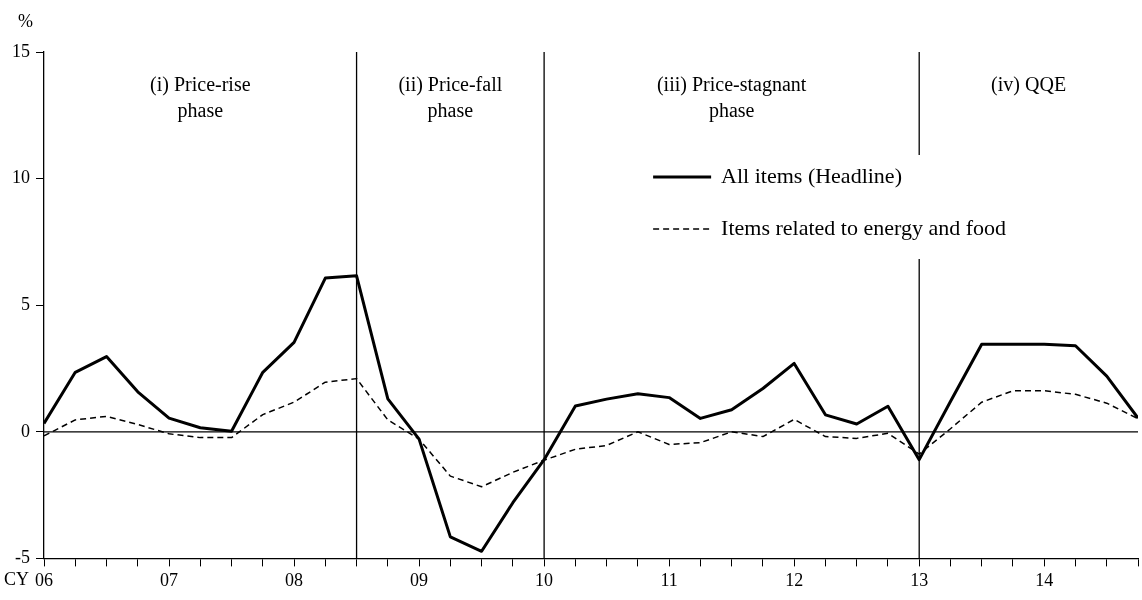 The height and width of the screenshot is (600, 1142). What do you see at coordinates (731, 98) in the screenshot?
I see `annotation: (iii) Price-stagnant phase` at bounding box center [731, 98].